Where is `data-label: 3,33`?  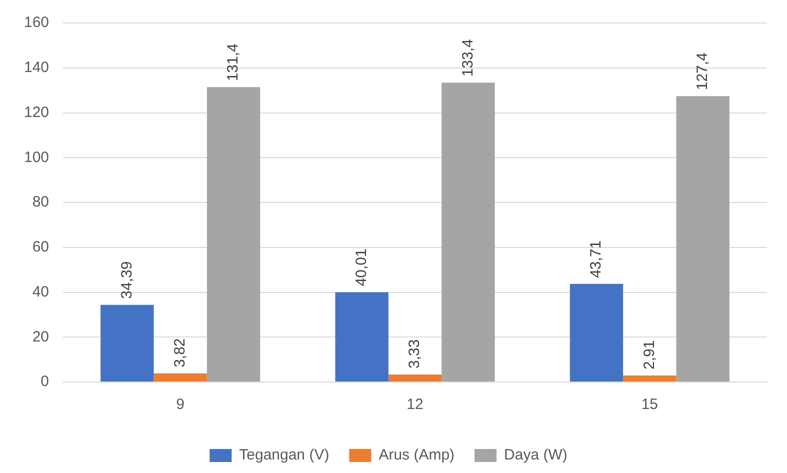
data-label: 3,33 is located at coordinates (415, 354).